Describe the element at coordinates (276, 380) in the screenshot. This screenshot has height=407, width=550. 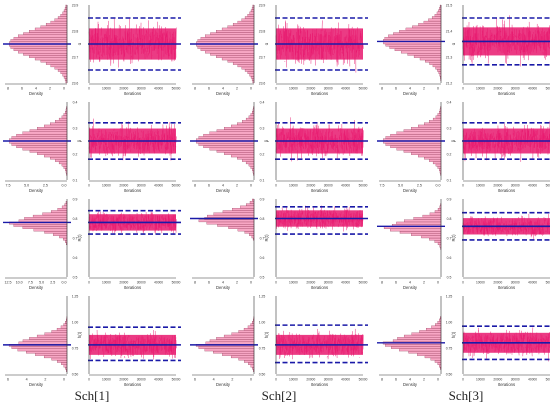
I see `iteration-tick-label: 0` at that location.